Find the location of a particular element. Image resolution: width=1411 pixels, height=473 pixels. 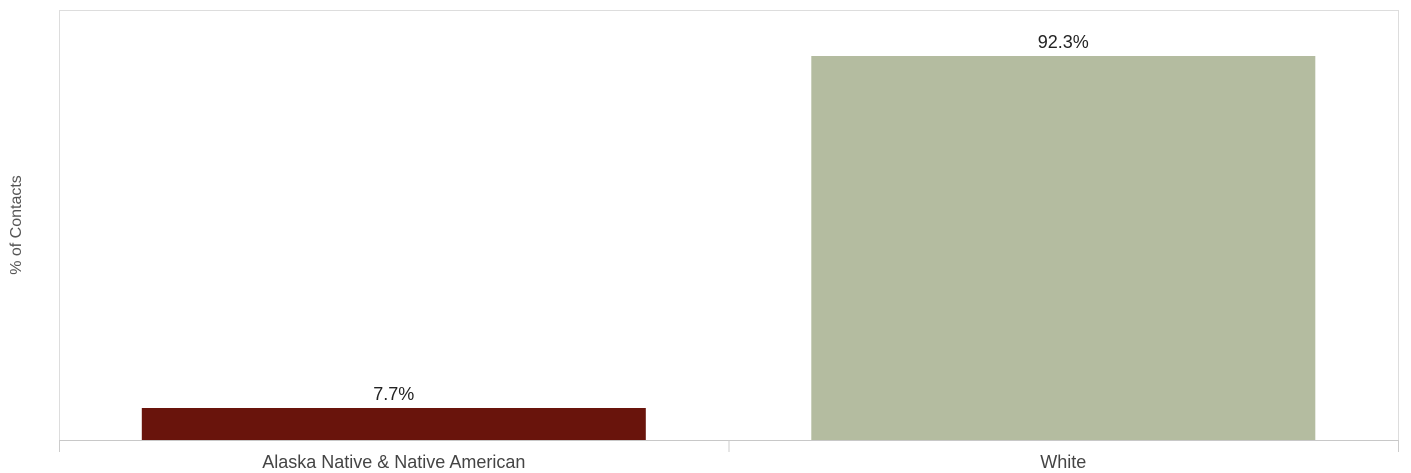

x-tick-label-1: White is located at coordinates (1063, 462).